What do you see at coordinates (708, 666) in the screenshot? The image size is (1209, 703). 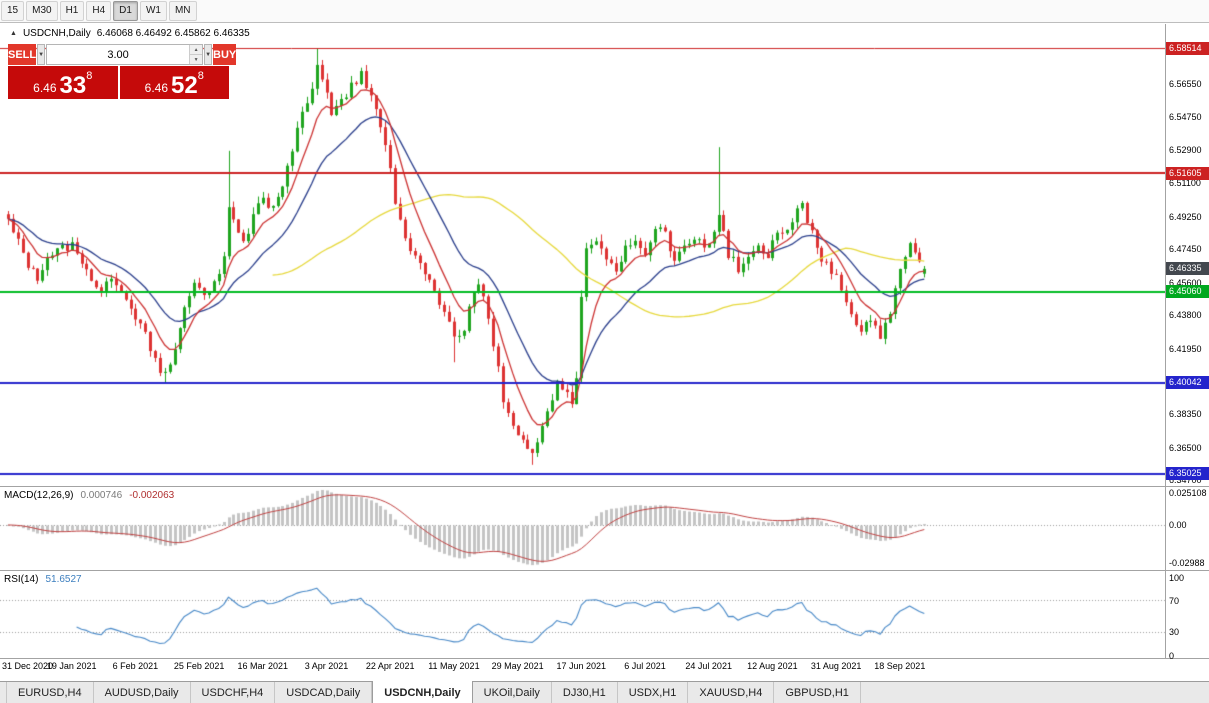 I see `date-label: 24 Jul 2021` at bounding box center [708, 666].